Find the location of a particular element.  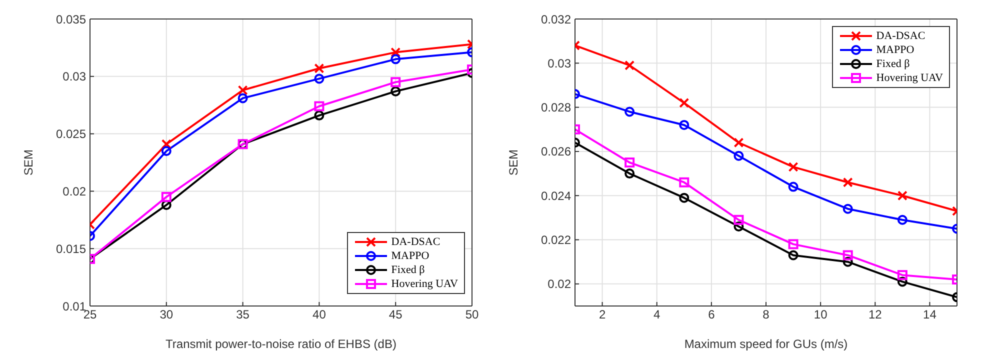

y-tick-label: 0.032 is located at coordinates (556, 19).